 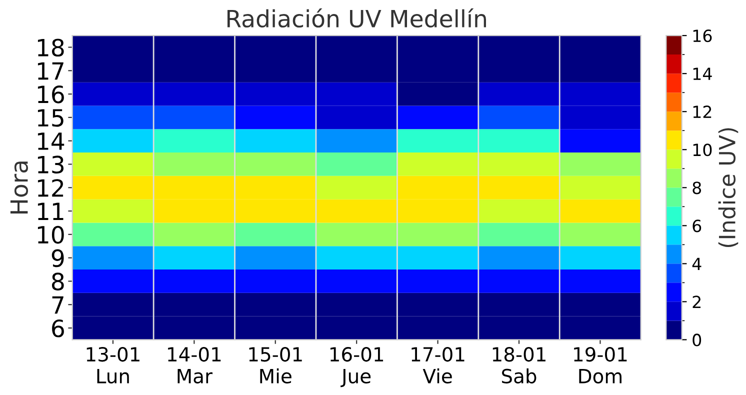 What do you see at coordinates (438, 365) in the screenshot?
I see `x-tick-label: 17-01 Vie` at bounding box center [438, 365].